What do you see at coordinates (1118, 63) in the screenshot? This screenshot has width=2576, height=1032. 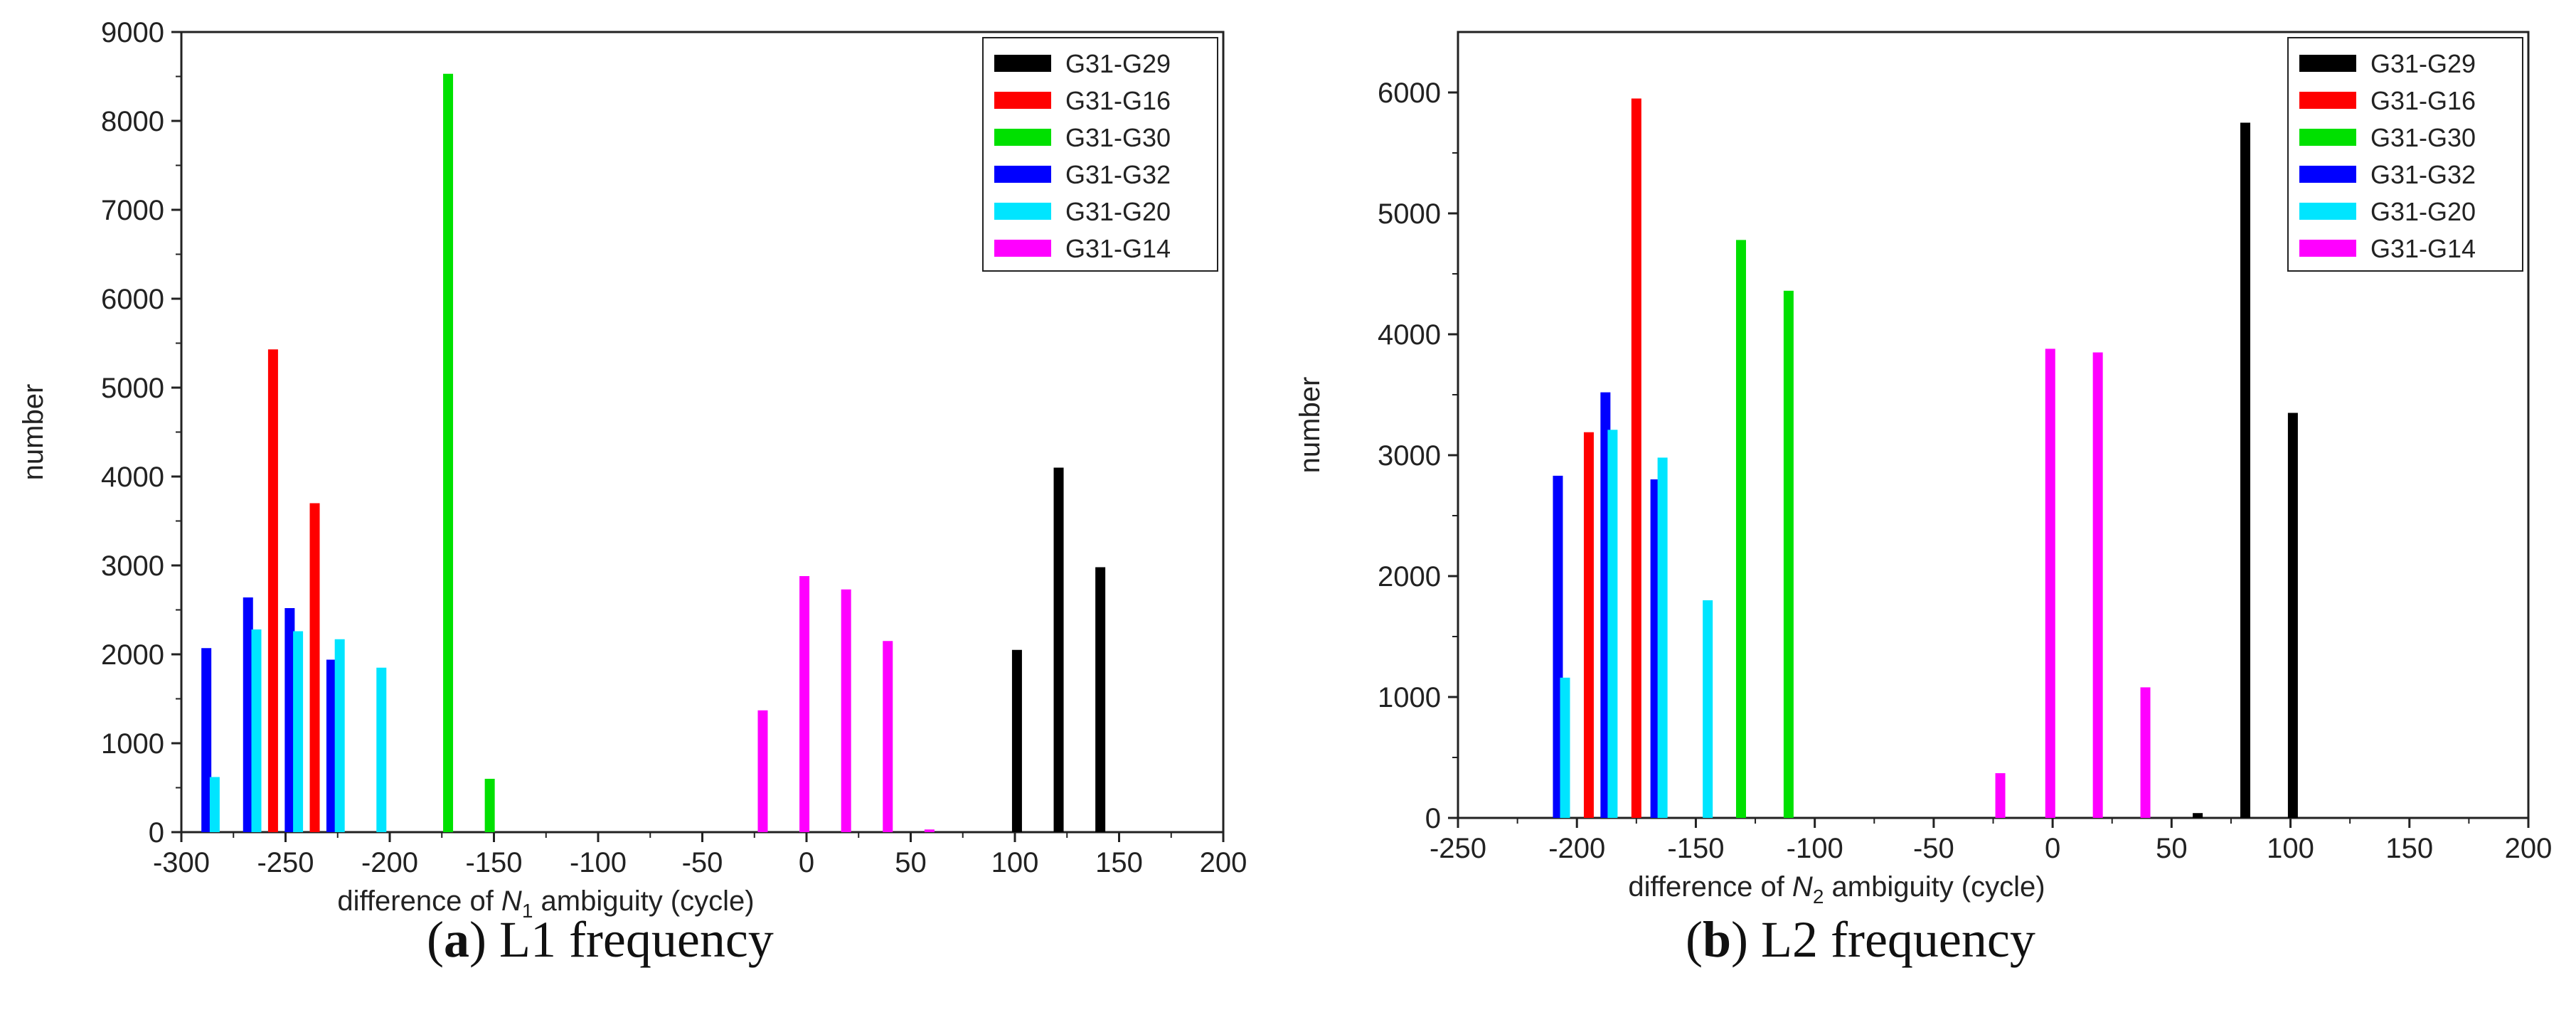 I see `legend-label-a-0: G31-G29` at bounding box center [1118, 63].